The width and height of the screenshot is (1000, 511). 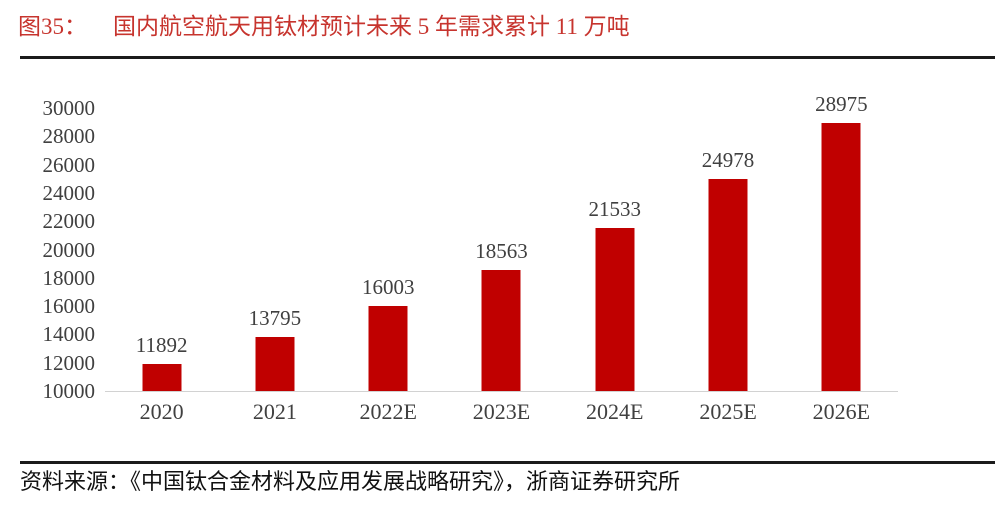 I want to click on y-tick-label: 12000, so click(x=69, y=362).